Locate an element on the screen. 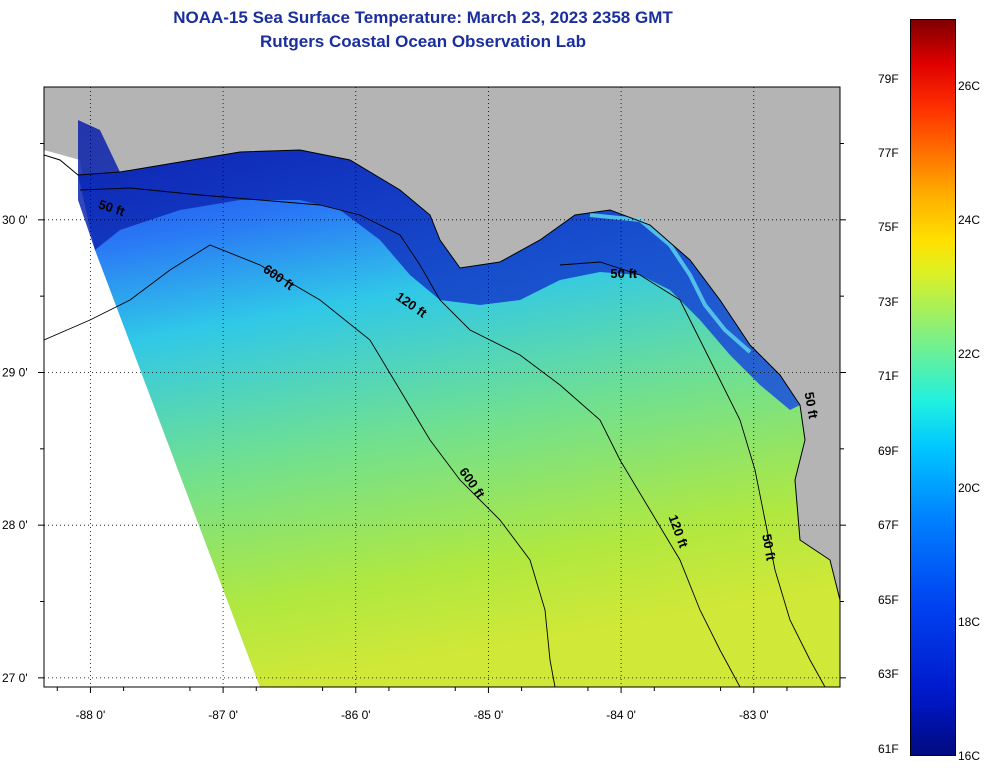 The height and width of the screenshot is (770, 992). colorbar-fahrenheit-label: 69F is located at coordinates (888, 450).